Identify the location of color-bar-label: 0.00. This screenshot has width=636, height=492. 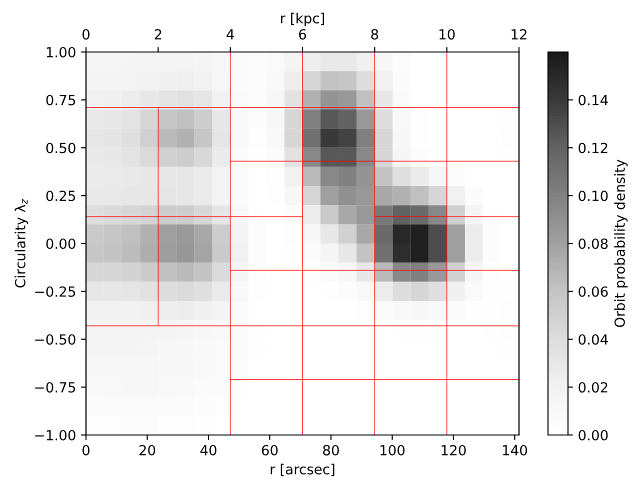
(593, 435).